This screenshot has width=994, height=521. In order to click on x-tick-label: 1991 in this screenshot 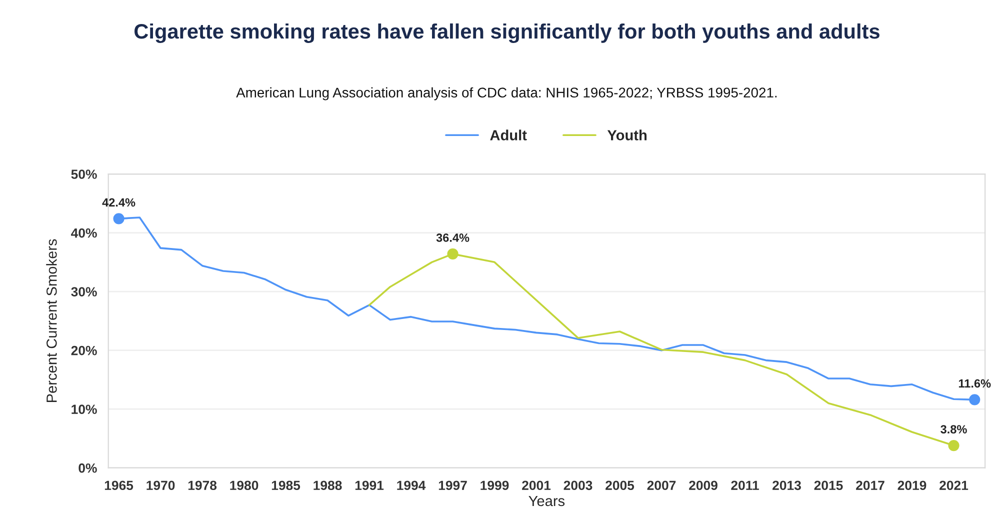, I will do `click(369, 485)`.